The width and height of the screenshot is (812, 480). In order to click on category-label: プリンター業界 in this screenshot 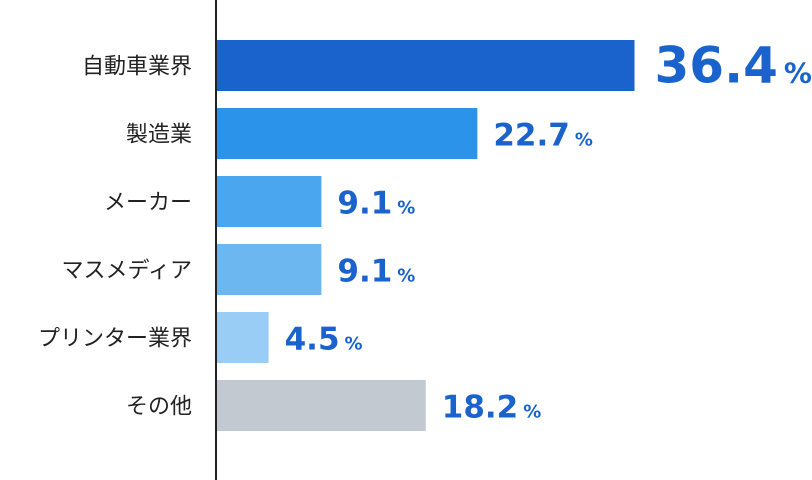, I will do `click(115, 339)`.